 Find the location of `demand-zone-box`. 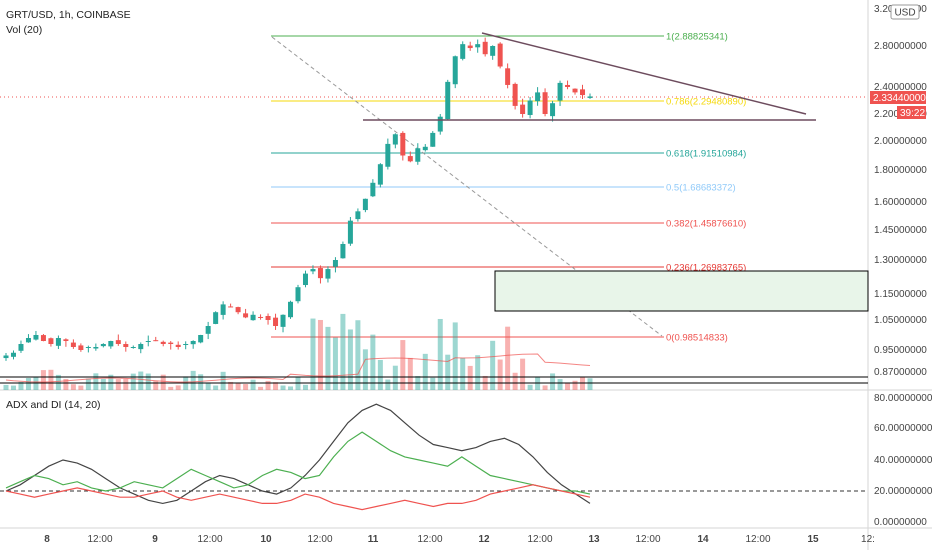

demand-zone-box is located at coordinates (681, 291).